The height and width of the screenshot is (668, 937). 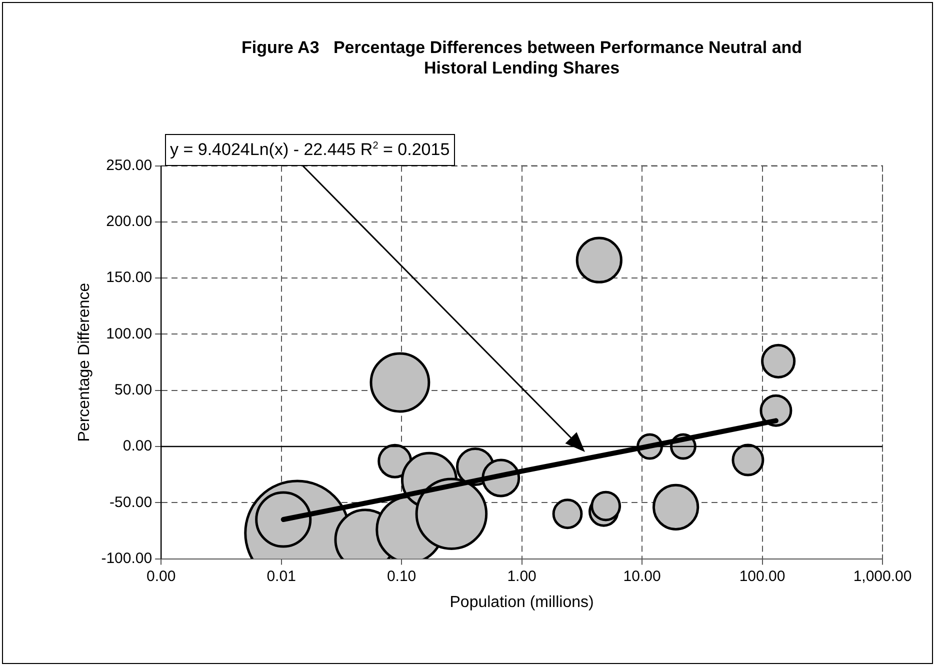 What do you see at coordinates (129, 221) in the screenshot?
I see `y-tick-label: 200.00` at bounding box center [129, 221].